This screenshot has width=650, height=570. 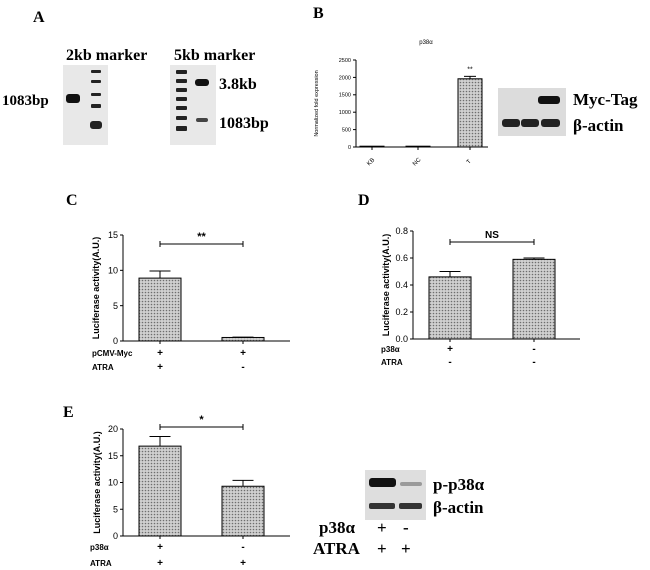 What do you see at coordinates (371, 162) in the screenshot?
I see `chart-b-category-label: KB` at bounding box center [371, 162].